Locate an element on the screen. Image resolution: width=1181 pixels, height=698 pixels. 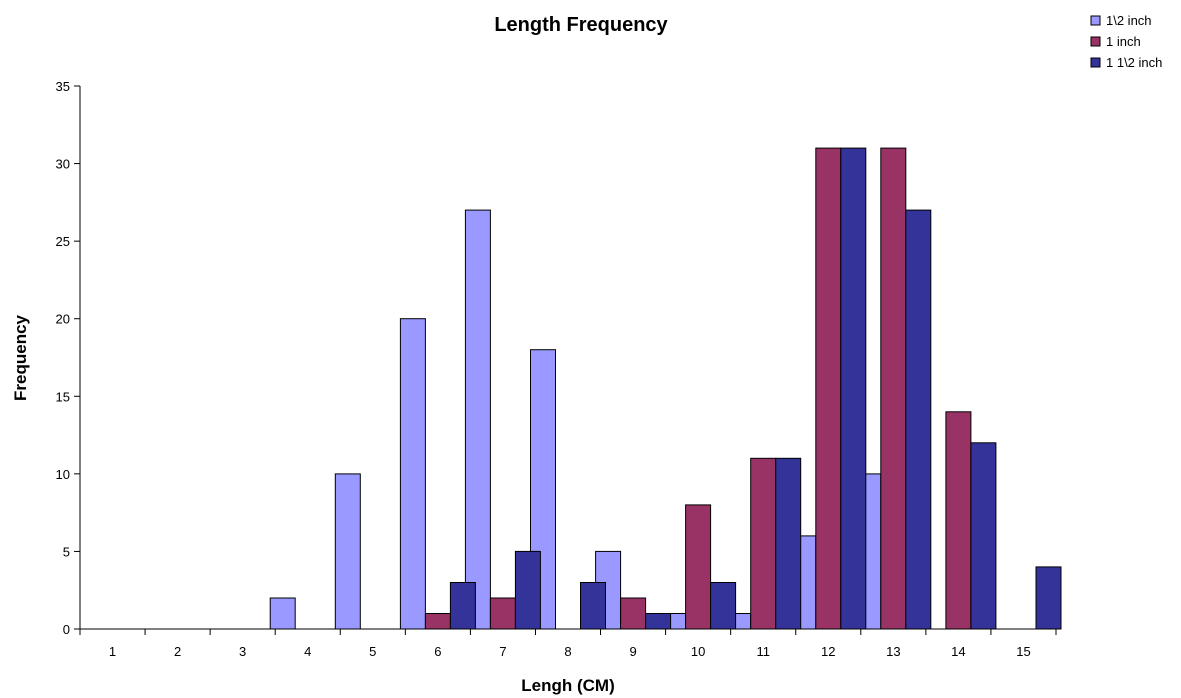
x-tick-label: 8 is located at coordinates (567, 651).